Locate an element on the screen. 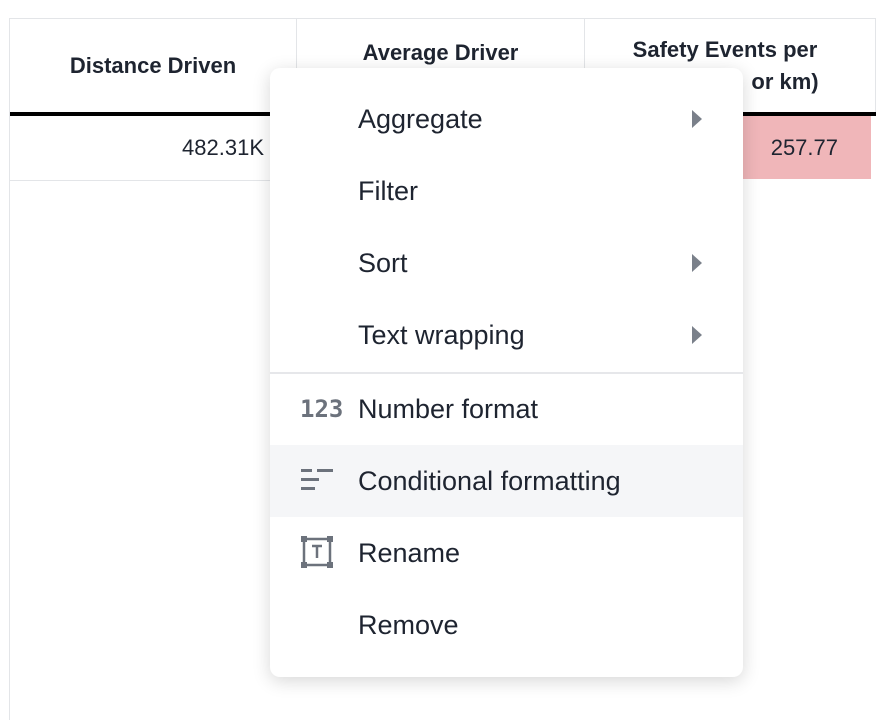 The image size is (876, 720). header-text: Average Driver is located at coordinates (440, 52).